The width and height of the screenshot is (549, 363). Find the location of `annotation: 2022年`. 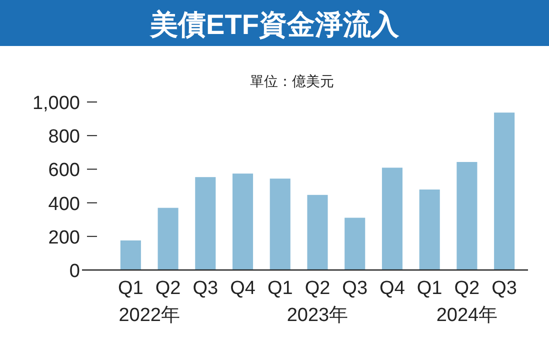

annotation: 2022年 is located at coordinates (149, 315).